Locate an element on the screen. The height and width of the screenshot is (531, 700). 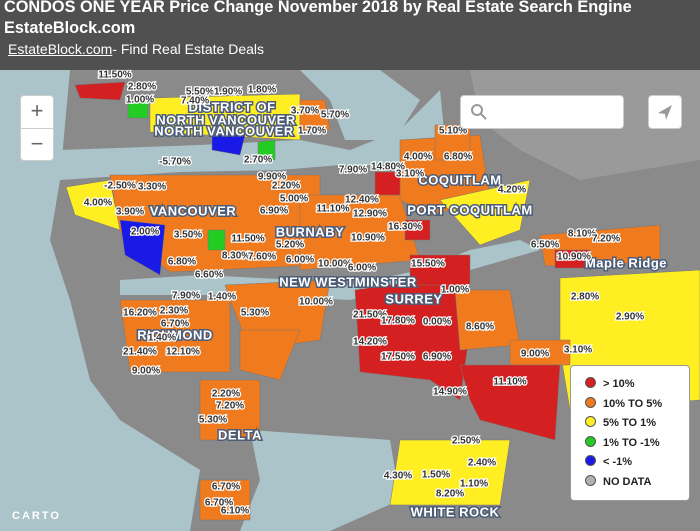
legend-item: < -1% is located at coordinates (608, 461).